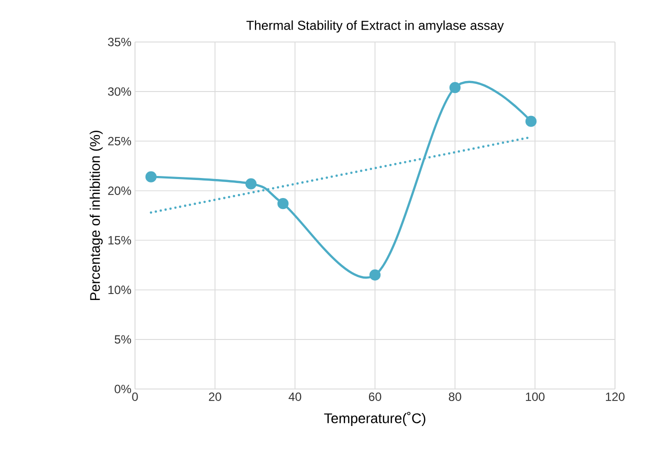 Image resolution: width=660 pixels, height=467 pixels. I want to click on y-tick-label: 30%, so click(120, 91).